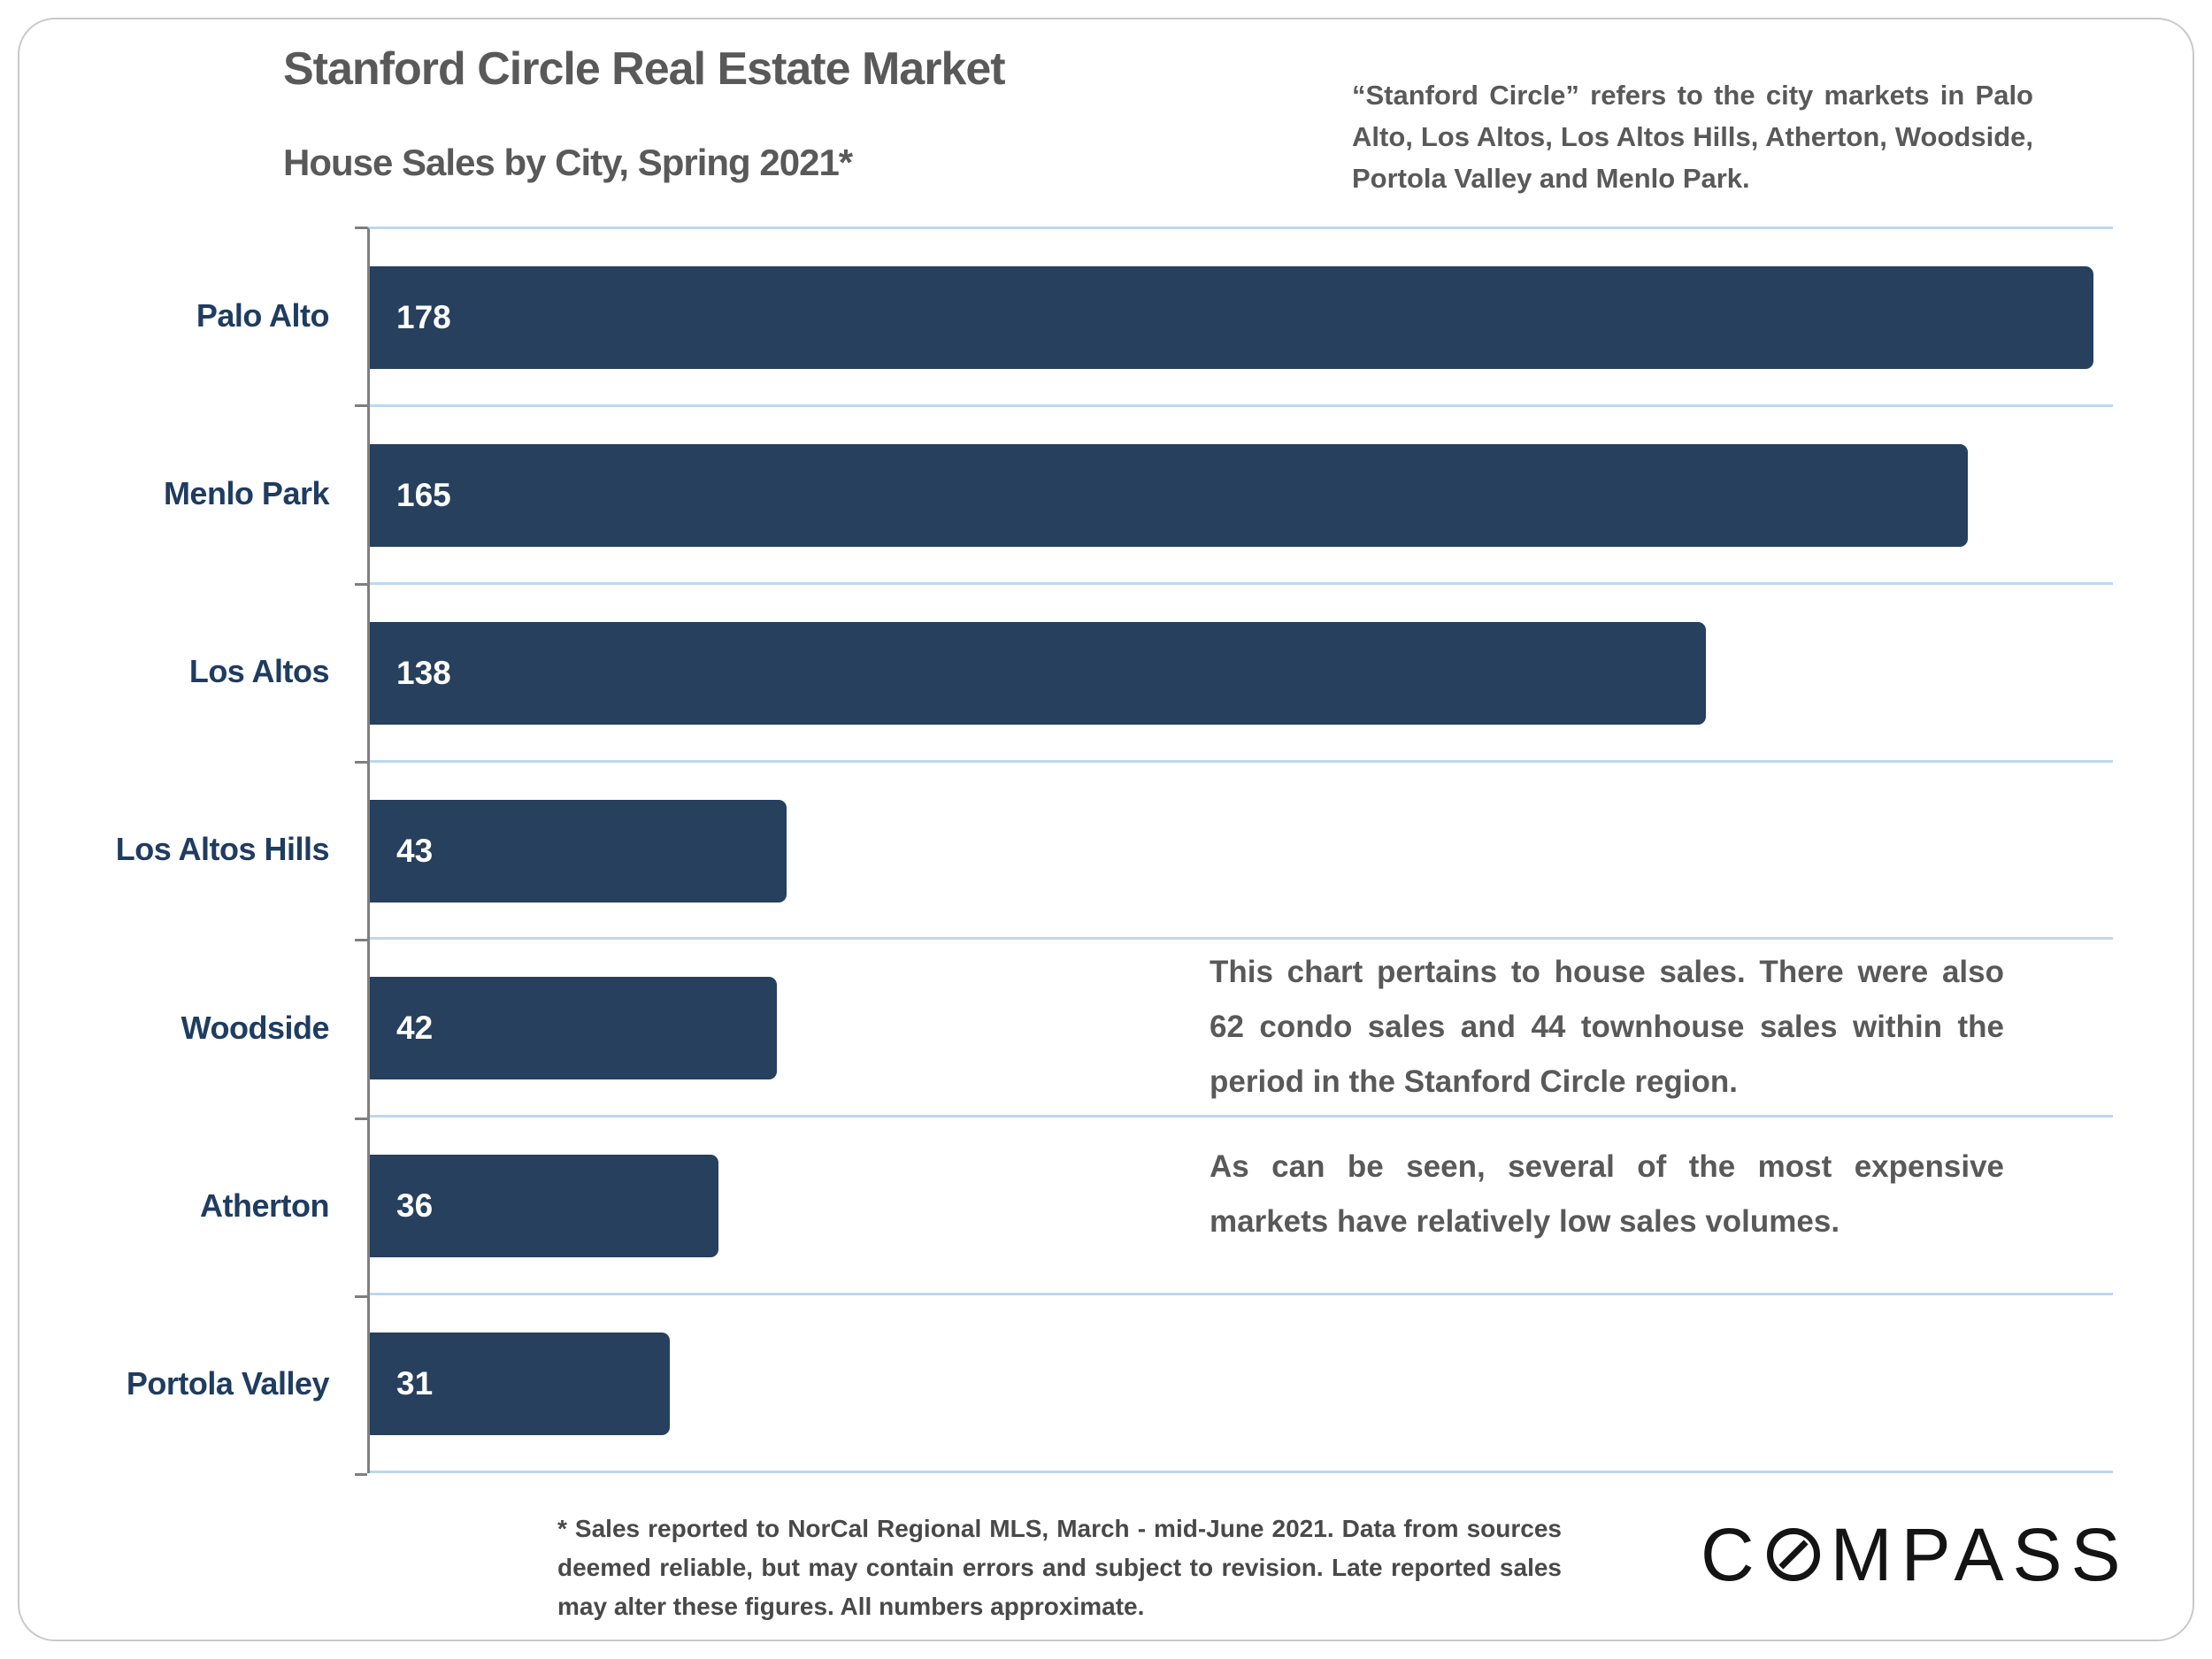 The width and height of the screenshot is (2212, 1659). Describe the element at coordinates (424, 317) in the screenshot. I see `bar-value-label: 178` at that location.